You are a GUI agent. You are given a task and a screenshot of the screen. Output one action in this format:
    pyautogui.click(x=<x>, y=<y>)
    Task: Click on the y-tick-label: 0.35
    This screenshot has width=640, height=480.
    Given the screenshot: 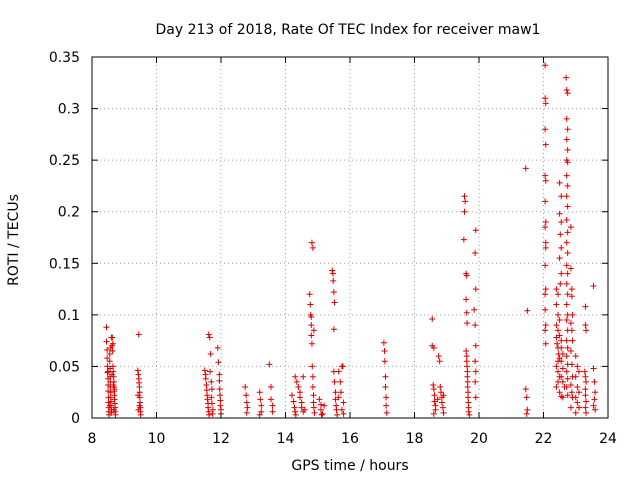 What is the action you would take?
    pyautogui.click(x=64, y=58)
    